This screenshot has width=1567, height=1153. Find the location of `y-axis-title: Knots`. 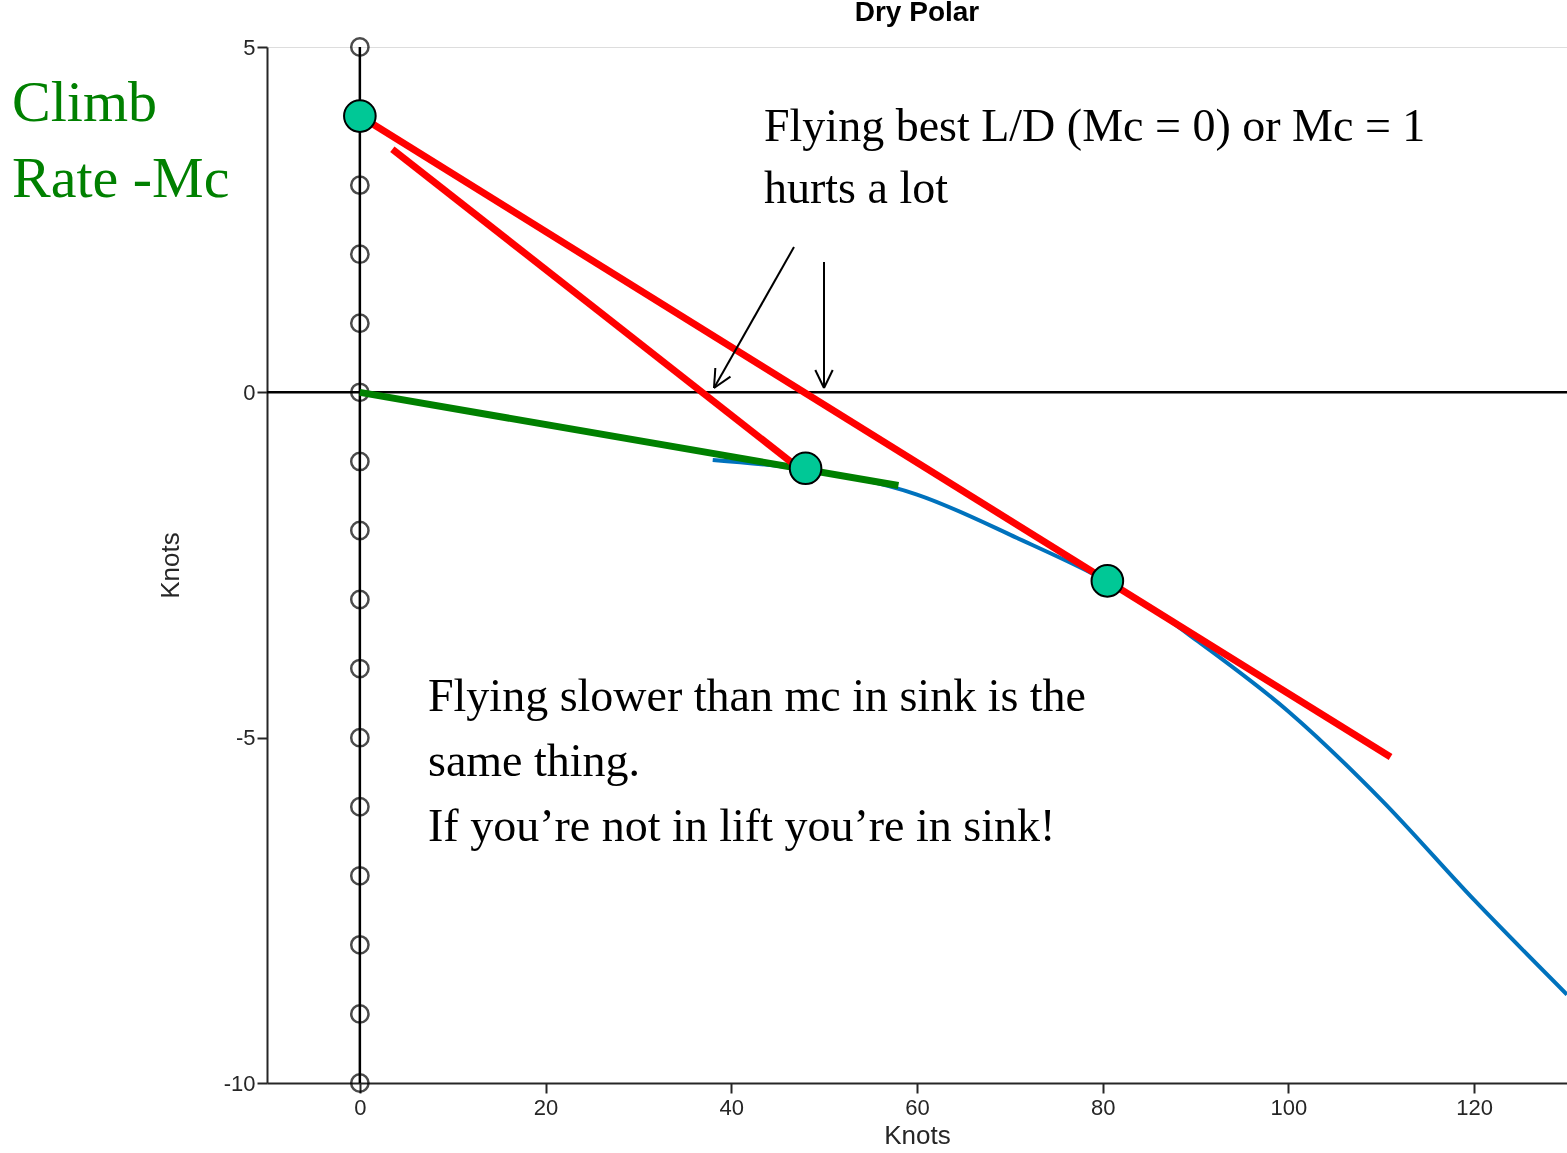

y-axis-title: Knots is located at coordinates (169, 565).